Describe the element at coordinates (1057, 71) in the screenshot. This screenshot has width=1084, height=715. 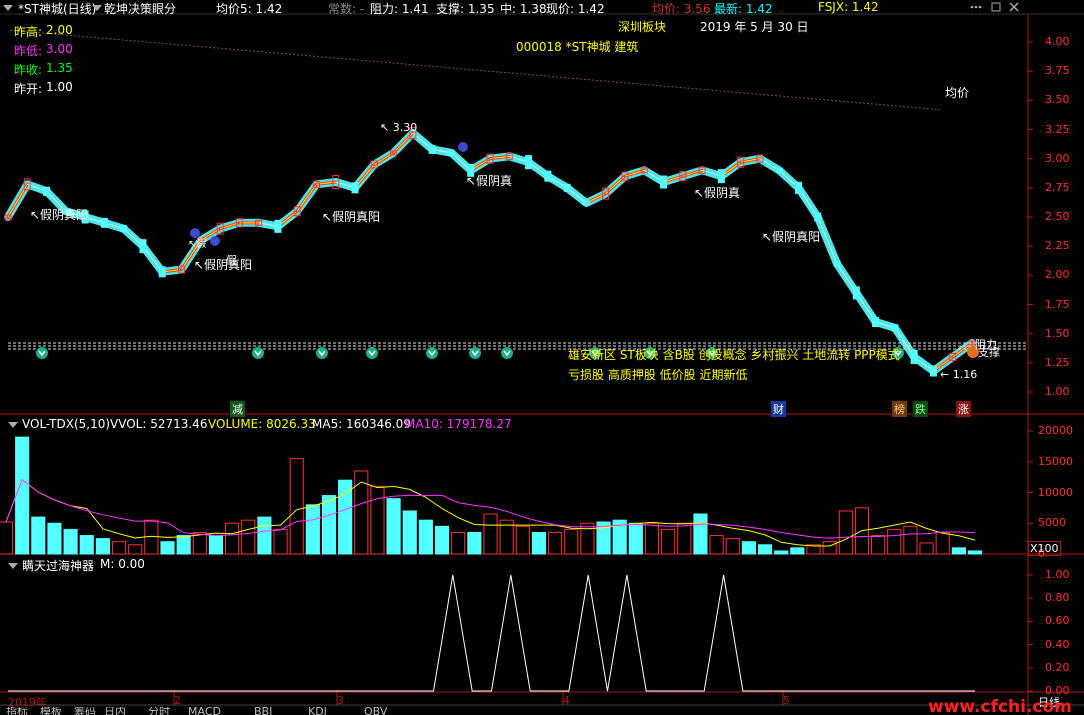
I see `price-tick-label: 3.75` at that location.